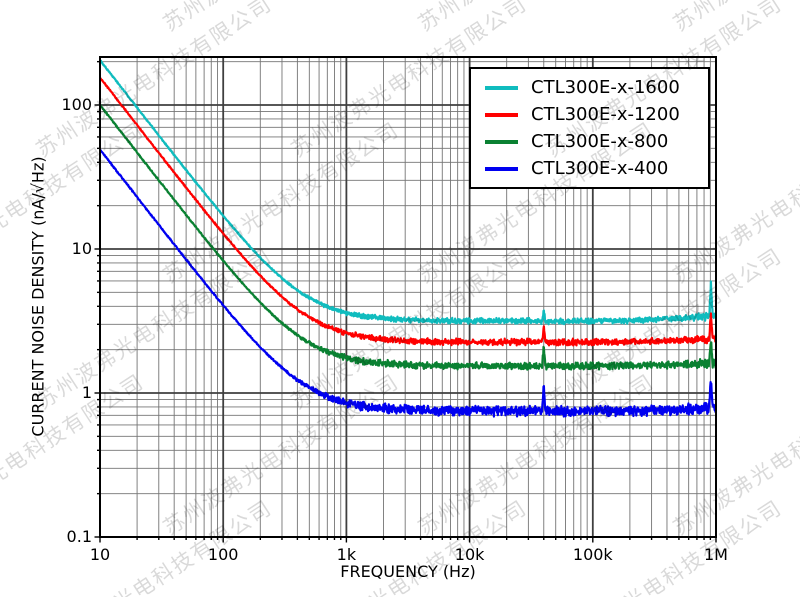 The height and width of the screenshot is (597, 800). Describe the element at coordinates (469, 554) in the screenshot. I see `x-tick-10k: 10k` at that location.